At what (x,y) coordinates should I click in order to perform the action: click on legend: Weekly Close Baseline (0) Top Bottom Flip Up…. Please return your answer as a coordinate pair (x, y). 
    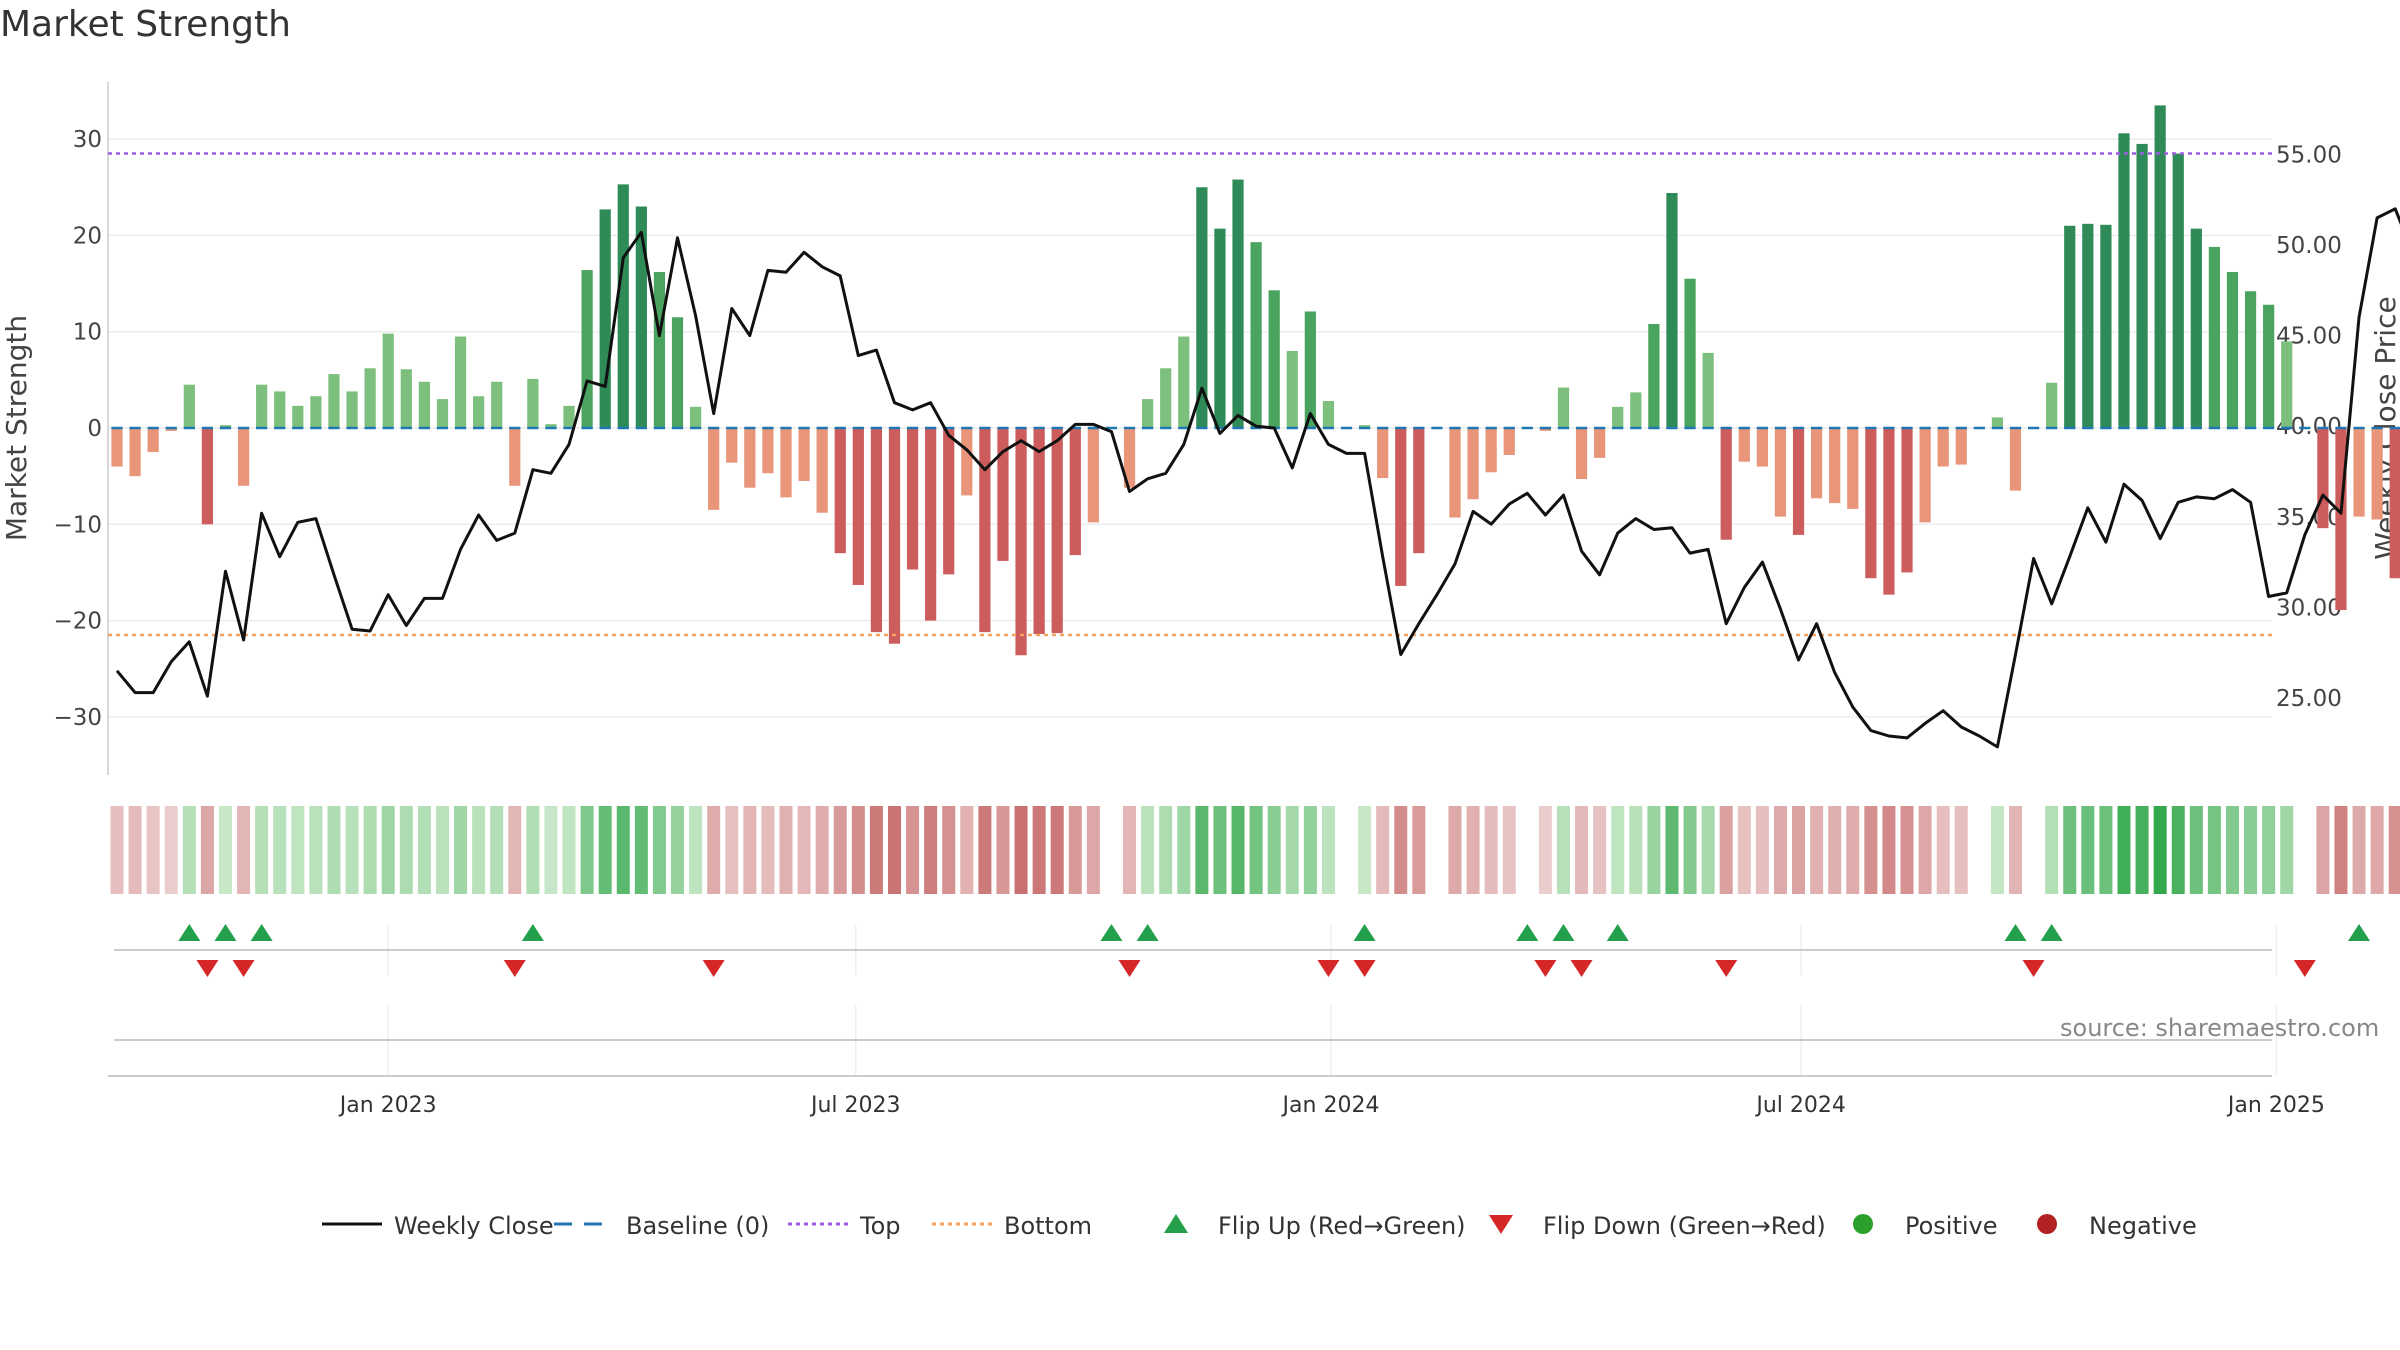
    Looking at the image, I should click on (1259, 1226).